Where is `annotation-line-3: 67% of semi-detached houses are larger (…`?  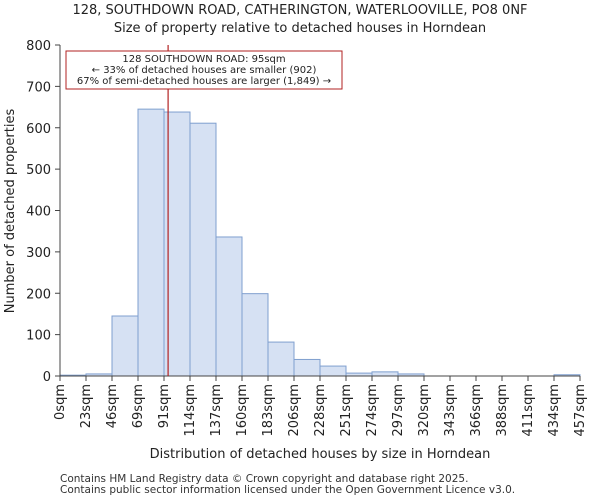
annotation-line-3: 67% of semi-detached houses are larger (… is located at coordinates (204, 81).